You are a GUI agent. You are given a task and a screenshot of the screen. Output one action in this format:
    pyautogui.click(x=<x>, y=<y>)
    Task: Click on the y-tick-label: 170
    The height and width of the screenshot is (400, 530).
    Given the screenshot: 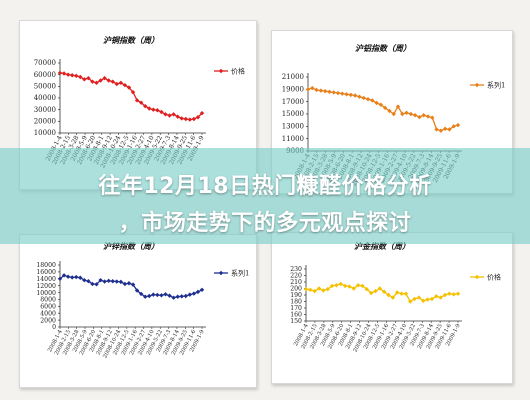 What is the action you would take?
    pyautogui.click(x=296, y=308)
    